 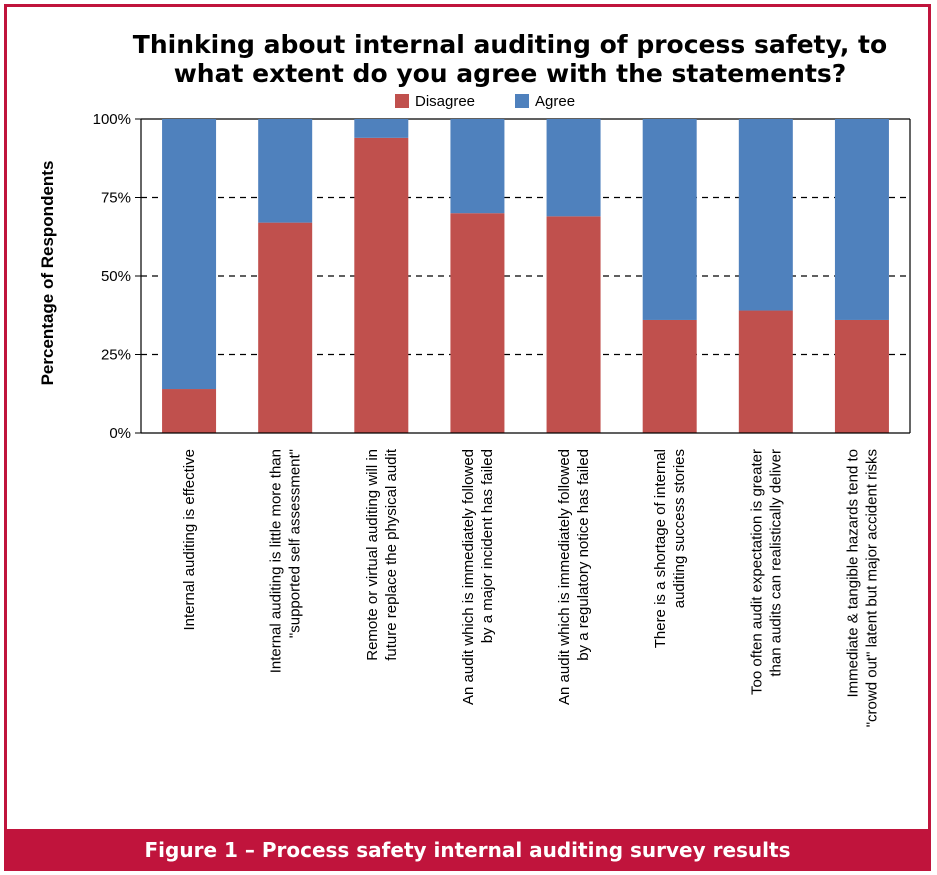 I want to click on y-tick-label: 75%, so click(x=116, y=198).